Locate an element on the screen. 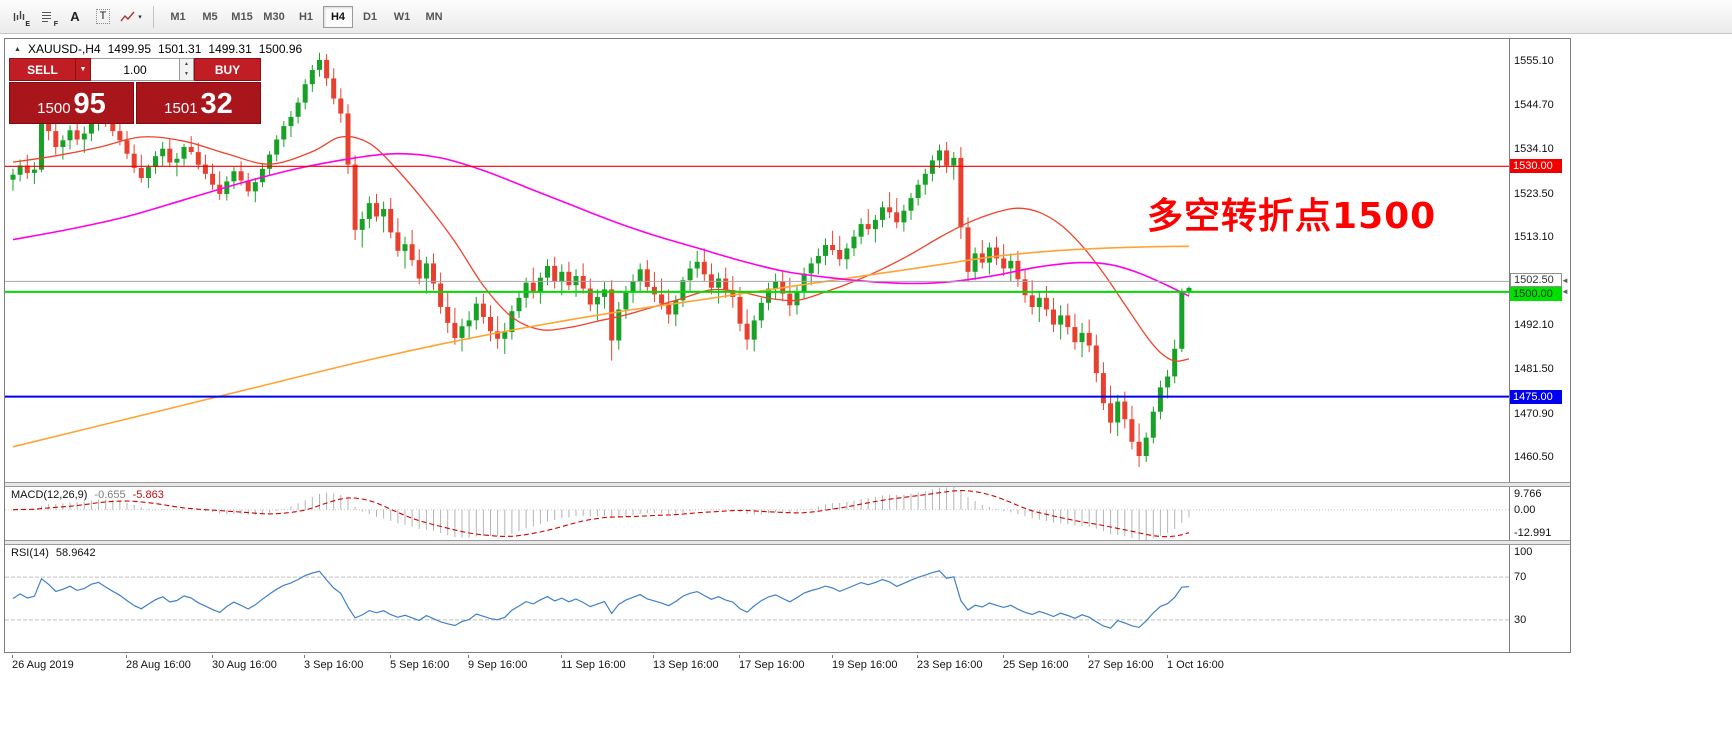 This screenshot has width=1732, height=748. volume-input is located at coordinates (135, 69).